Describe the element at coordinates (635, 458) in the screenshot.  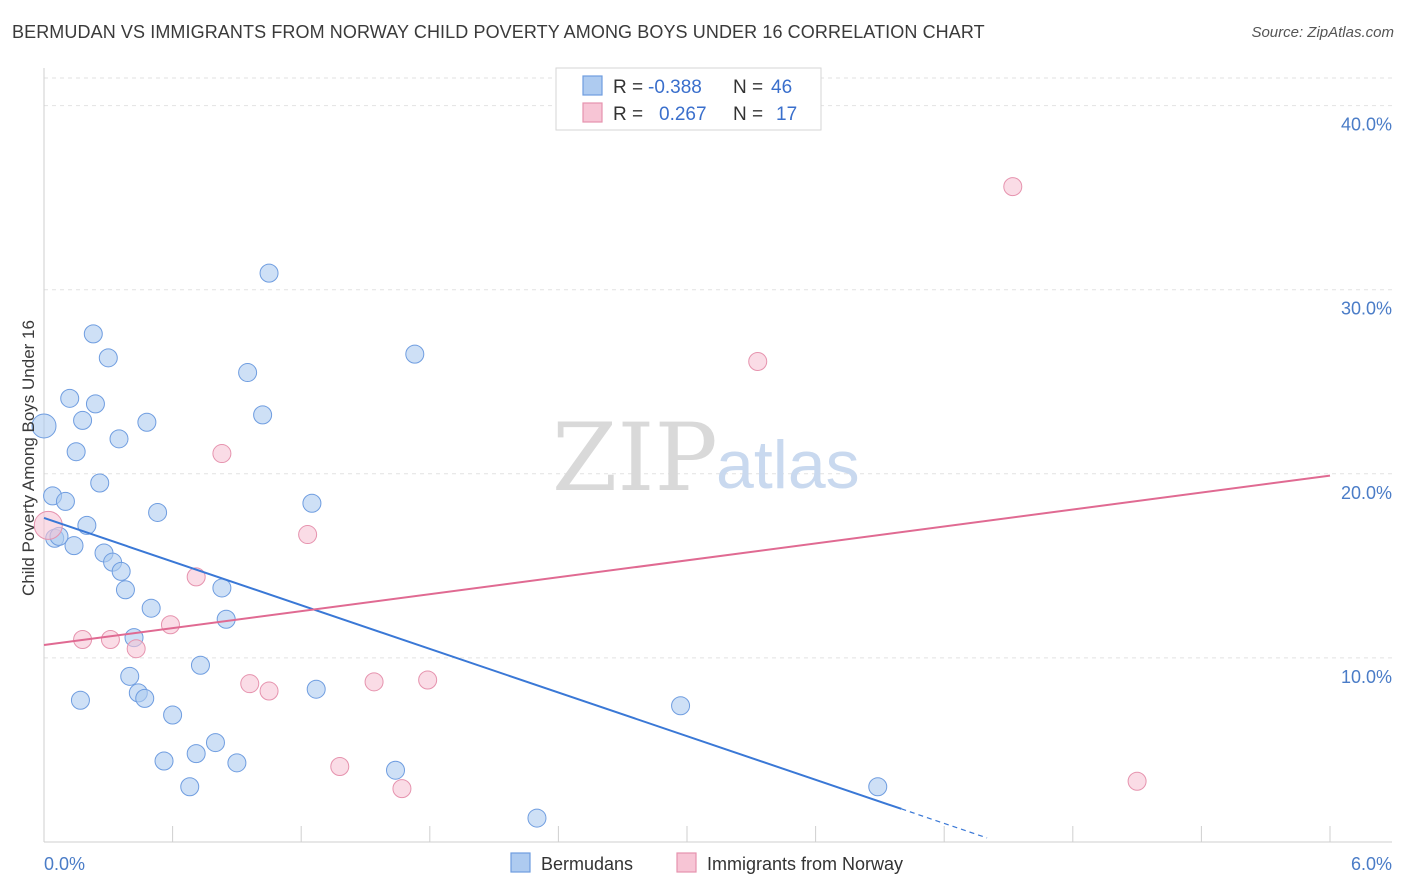
I see `watermark-zip: ZIP` at that location.